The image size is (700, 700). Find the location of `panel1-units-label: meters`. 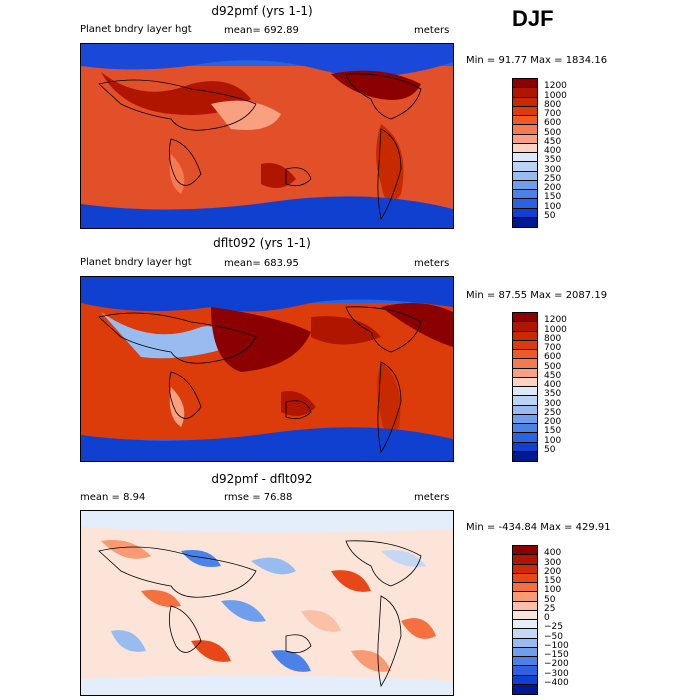

panel1-units-label: meters is located at coordinates (432, 30).